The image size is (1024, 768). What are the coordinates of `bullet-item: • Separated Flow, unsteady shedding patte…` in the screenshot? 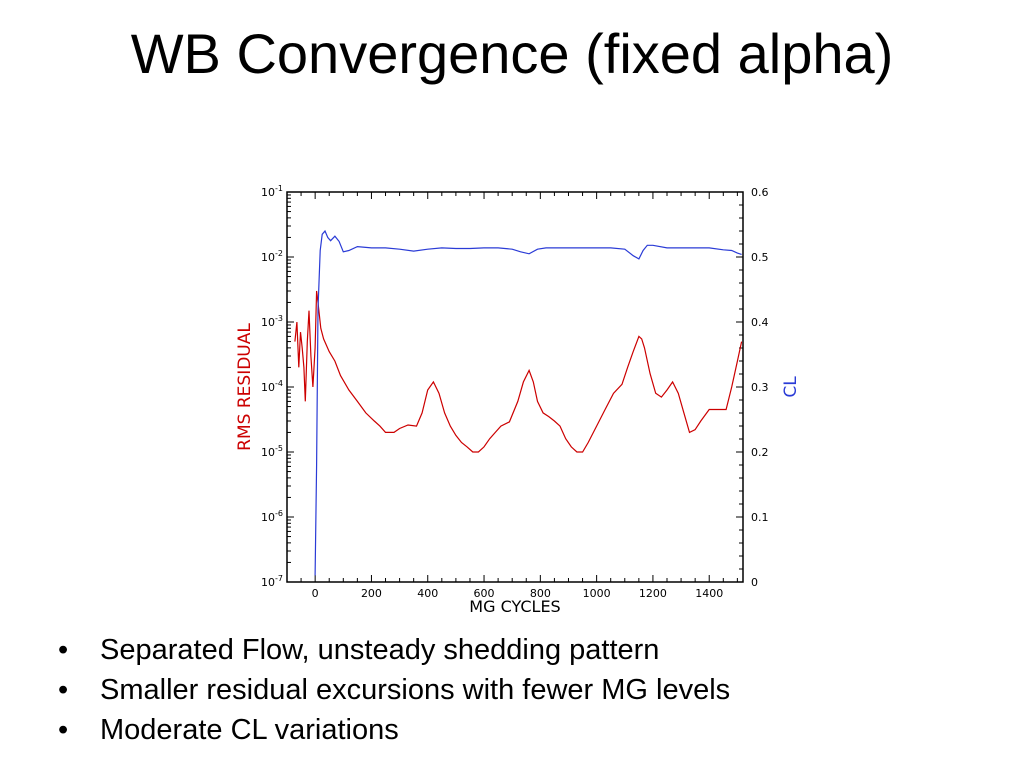 It's located at (394, 650).